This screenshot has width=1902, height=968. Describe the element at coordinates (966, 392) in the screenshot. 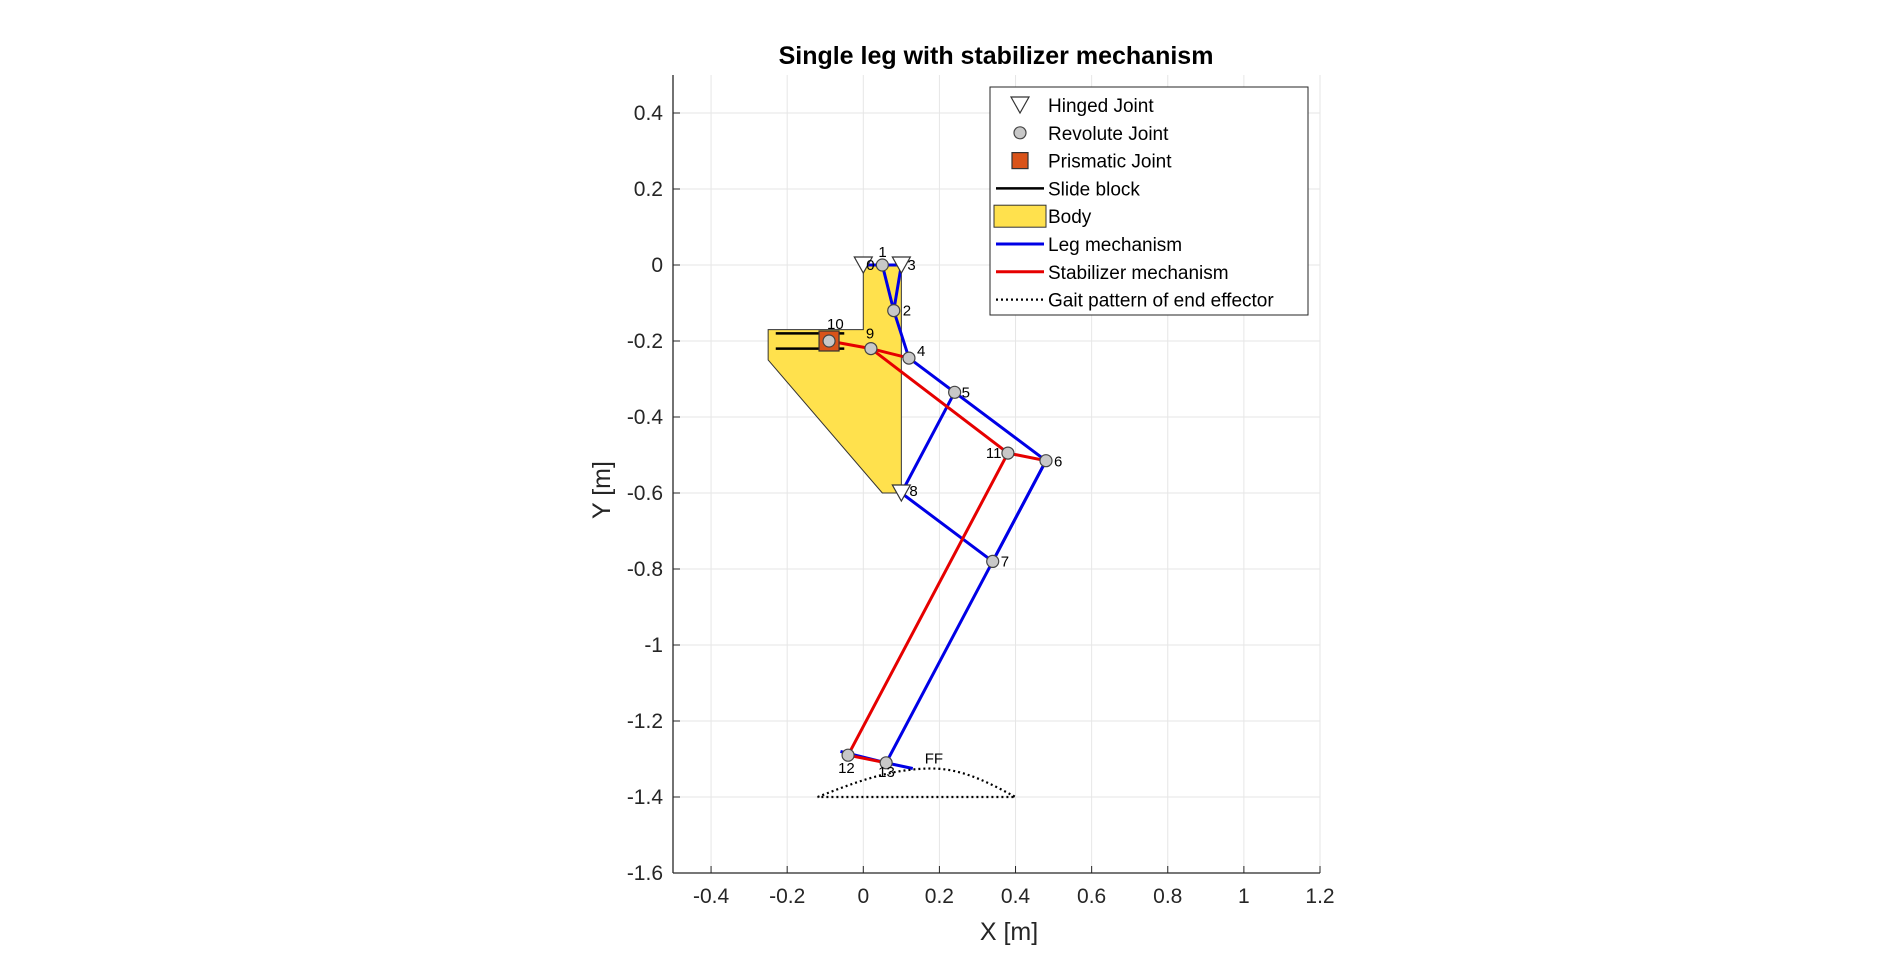

I see `joint-label-5: 5` at that location.